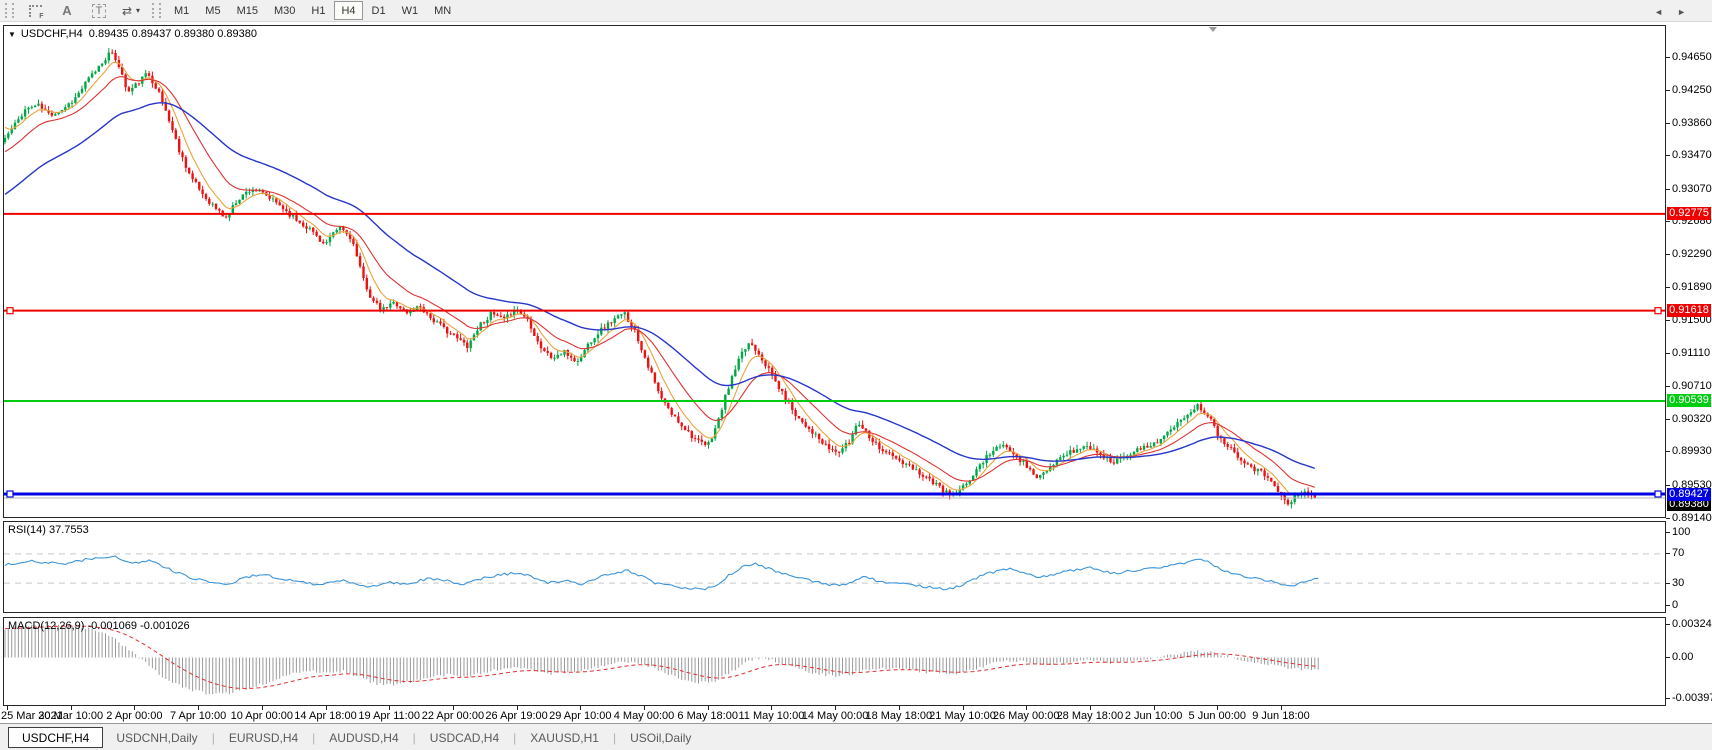  I want to click on text-label-tool-icon: A, so click(67, 10).